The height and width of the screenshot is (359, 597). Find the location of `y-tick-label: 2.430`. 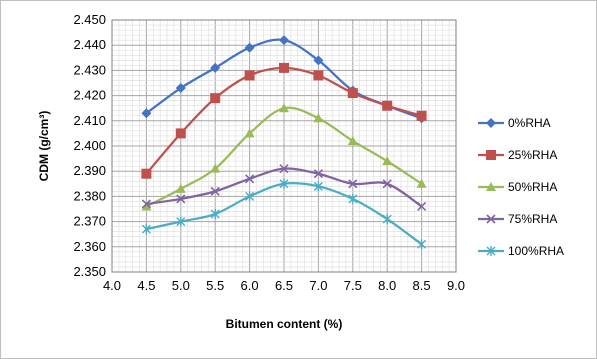

y-tick-label: 2.430 is located at coordinates (89, 69).